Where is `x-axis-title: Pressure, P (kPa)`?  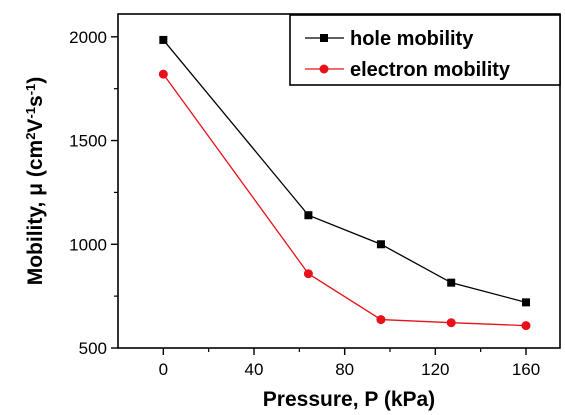 x-axis-title: Pressure, P (kPa) is located at coordinates (349, 399).